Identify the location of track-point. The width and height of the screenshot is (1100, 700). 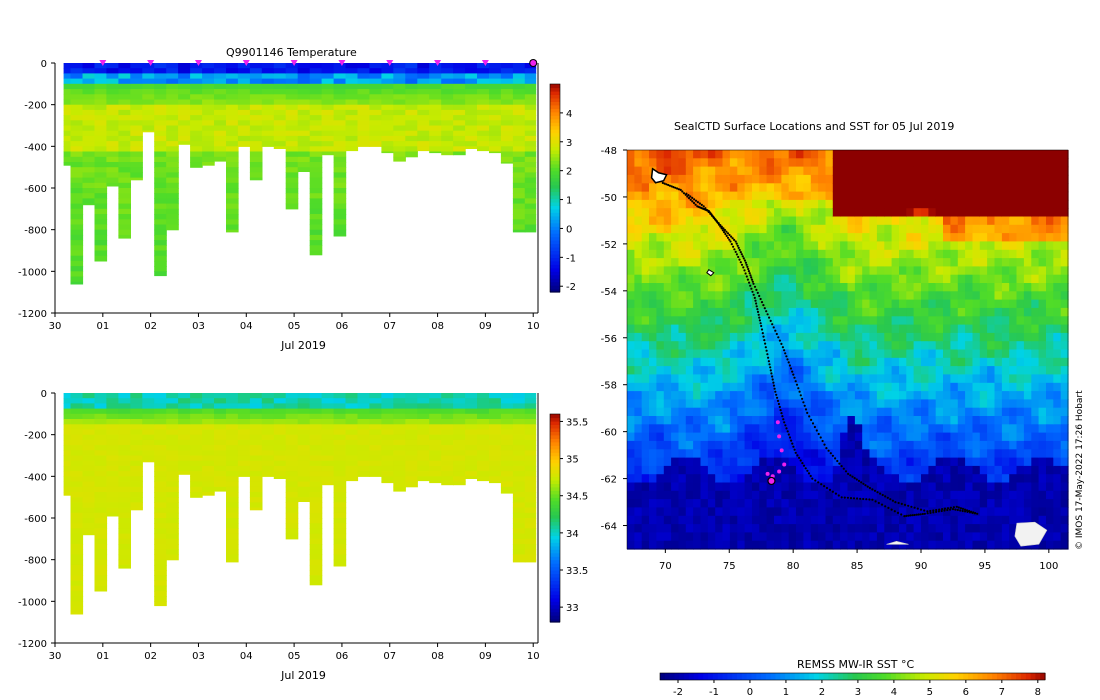
(679, 189).